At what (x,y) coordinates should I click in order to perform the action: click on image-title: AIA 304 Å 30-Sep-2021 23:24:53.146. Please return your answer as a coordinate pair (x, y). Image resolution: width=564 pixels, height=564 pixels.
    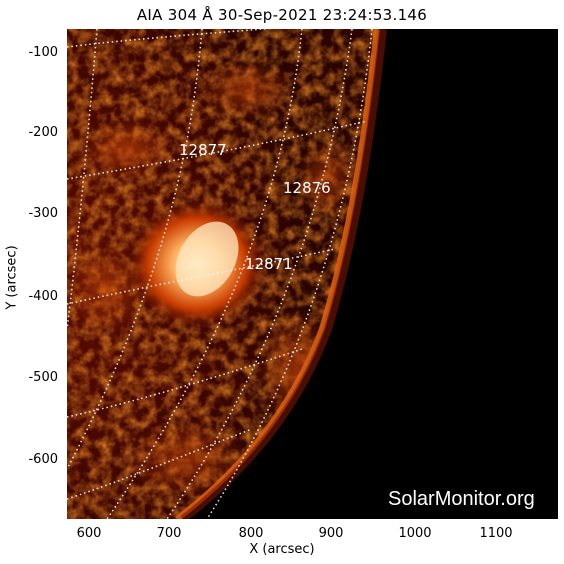
    Looking at the image, I should click on (282, 15).